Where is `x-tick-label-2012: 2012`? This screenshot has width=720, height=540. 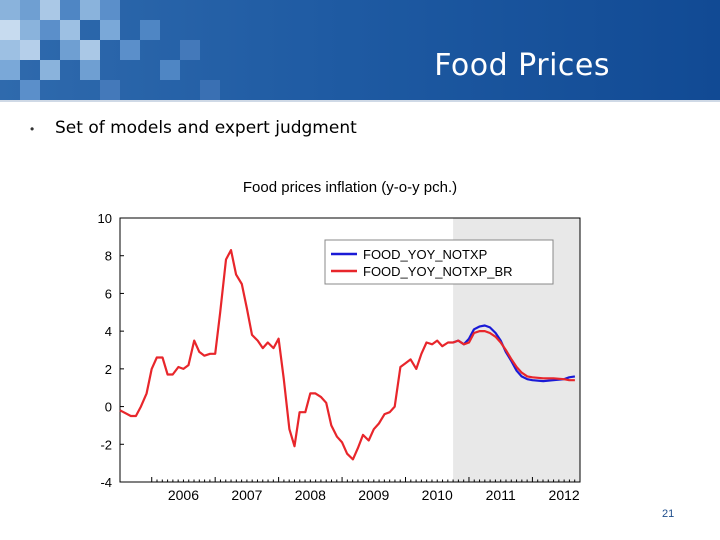 x-tick-label-2012: 2012 is located at coordinates (564, 495).